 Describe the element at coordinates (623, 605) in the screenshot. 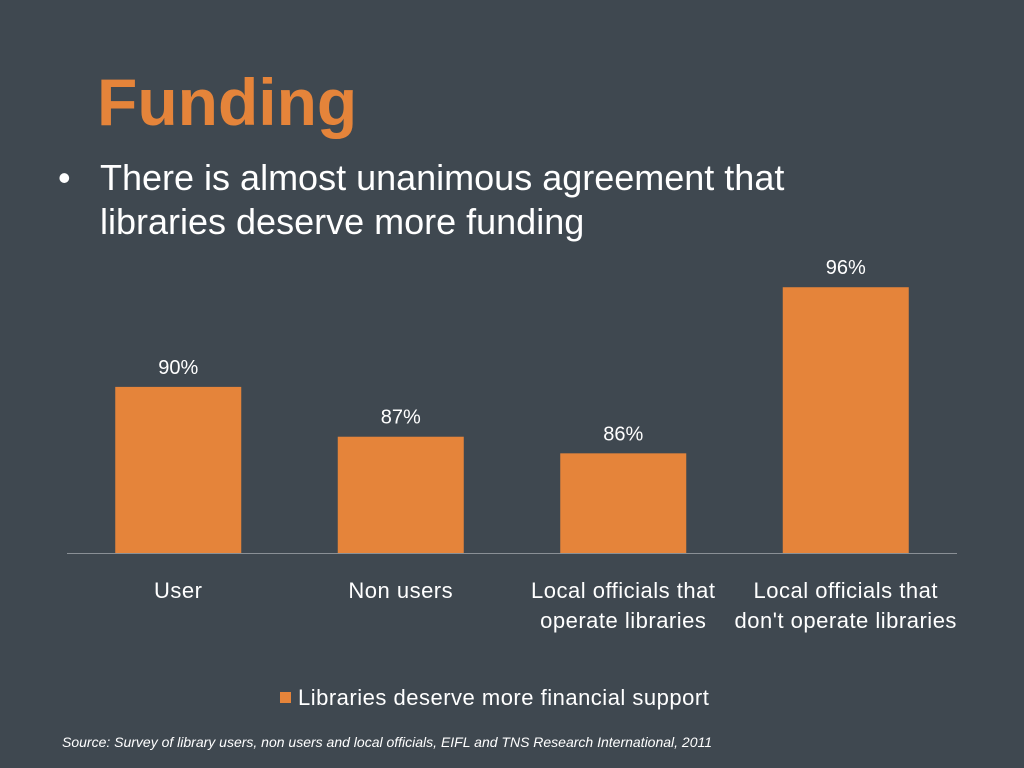

I see `x-tick-label: Local officials that operate libraries` at that location.